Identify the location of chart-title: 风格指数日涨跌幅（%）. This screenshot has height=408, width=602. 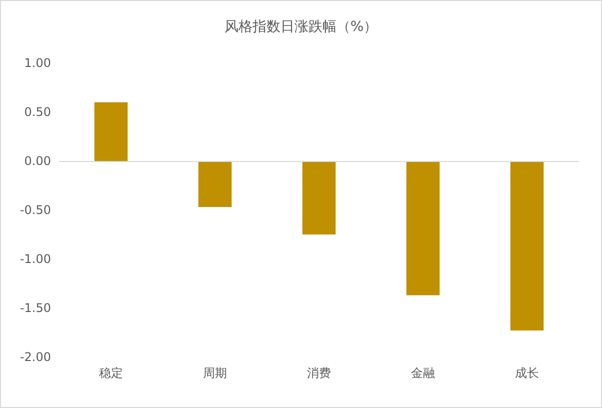
(301, 27).